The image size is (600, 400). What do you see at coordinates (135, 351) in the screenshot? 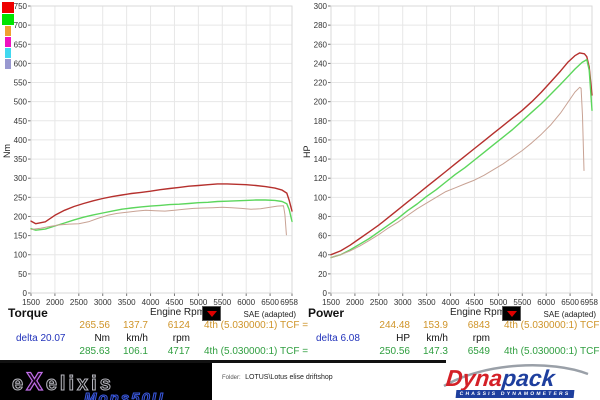
I see `torque-b-speed: 106.1` at bounding box center [135, 351].